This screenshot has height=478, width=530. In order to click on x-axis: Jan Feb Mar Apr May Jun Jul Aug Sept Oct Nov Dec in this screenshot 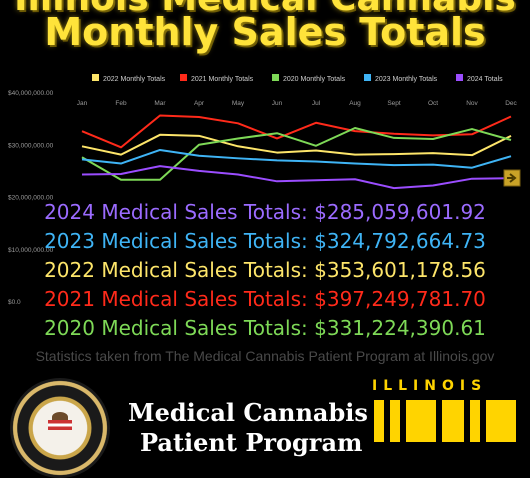, I will do `click(297, 103)`.